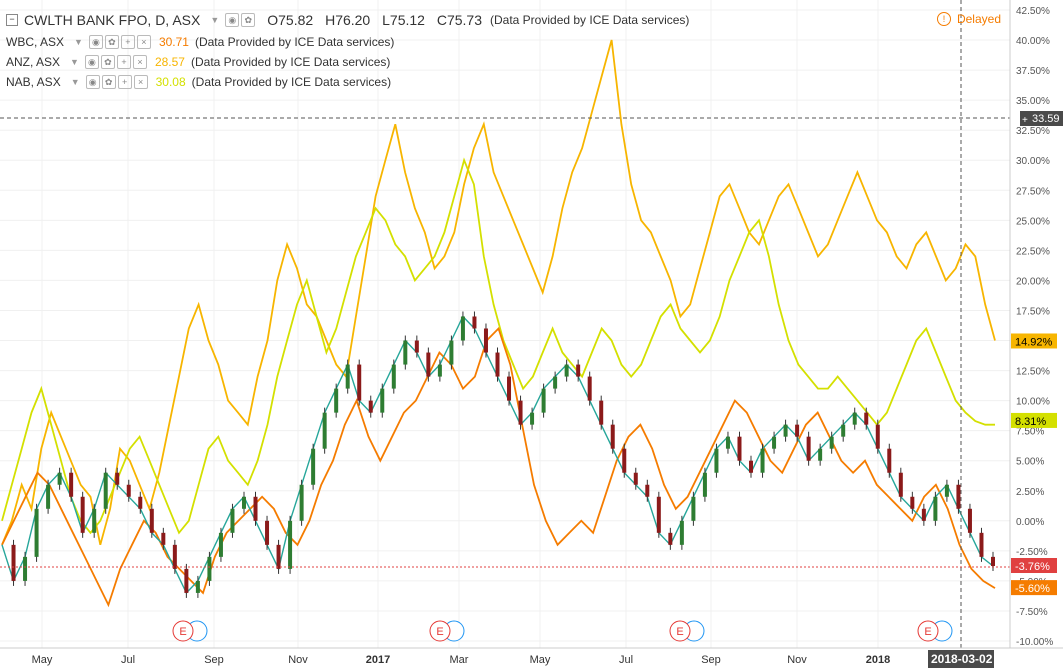 The height and width of the screenshot is (670, 1063). I want to click on y-tick-label: 17.50%, so click(1033, 311).